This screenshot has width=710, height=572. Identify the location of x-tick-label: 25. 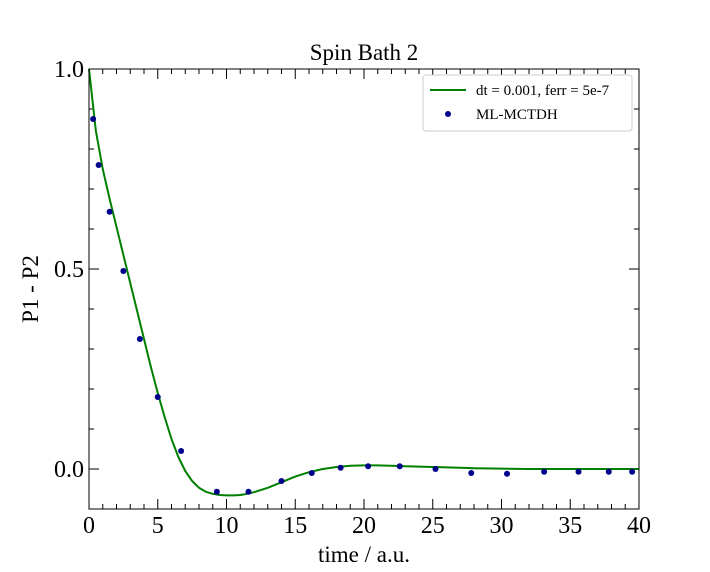
(433, 526).